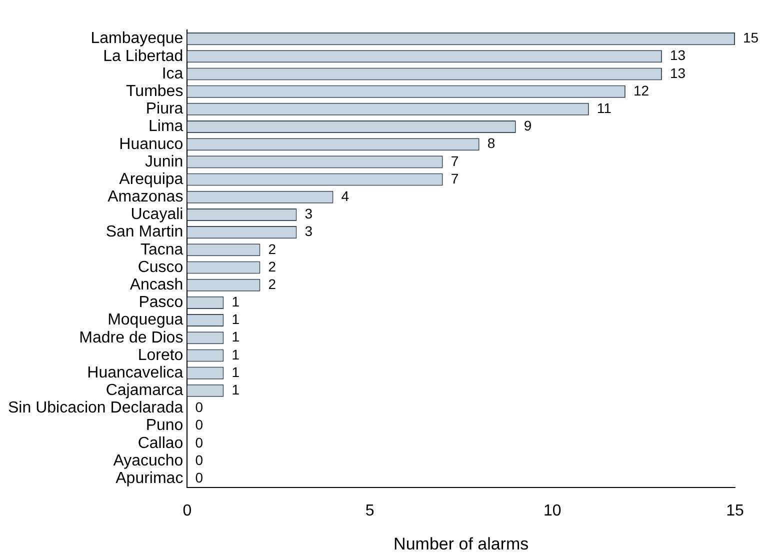 This screenshot has width=760, height=559. I want to click on y-tick-label: Huanuco, so click(151, 144).